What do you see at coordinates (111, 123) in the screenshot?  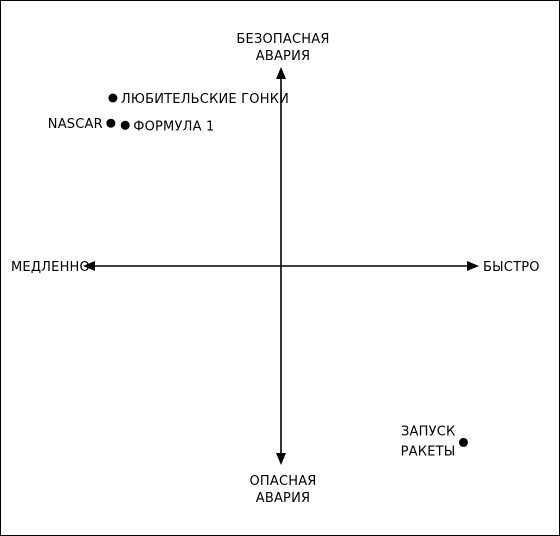 I see `nascar-dot` at bounding box center [111, 123].